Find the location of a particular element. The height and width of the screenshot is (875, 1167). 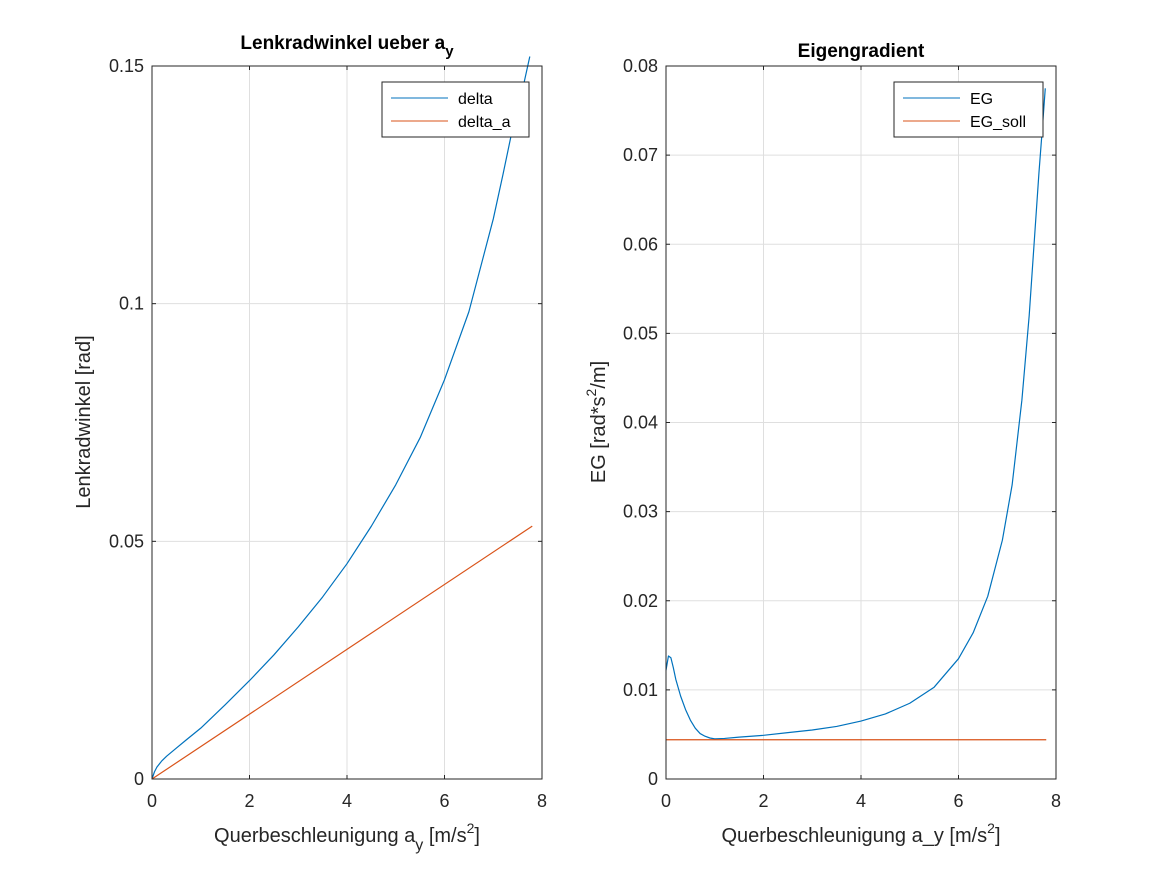

y-tick-label: 0.04 is located at coordinates (640, 423).